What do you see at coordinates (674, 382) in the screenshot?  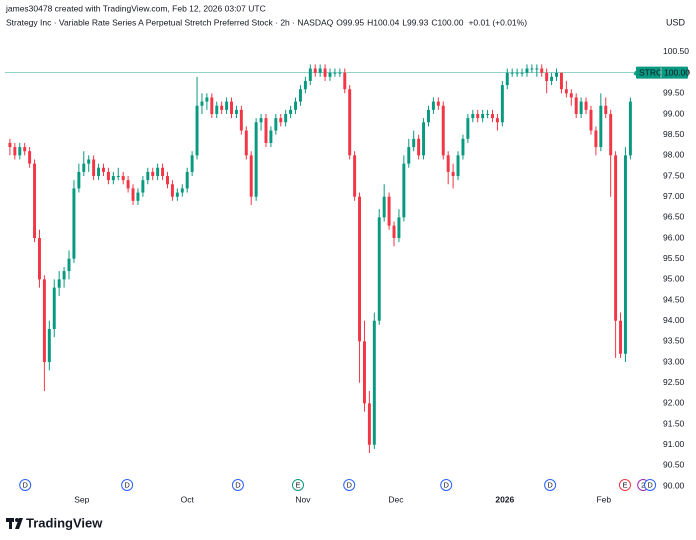 I see `y-tick-label: 92.50` at bounding box center [674, 382].